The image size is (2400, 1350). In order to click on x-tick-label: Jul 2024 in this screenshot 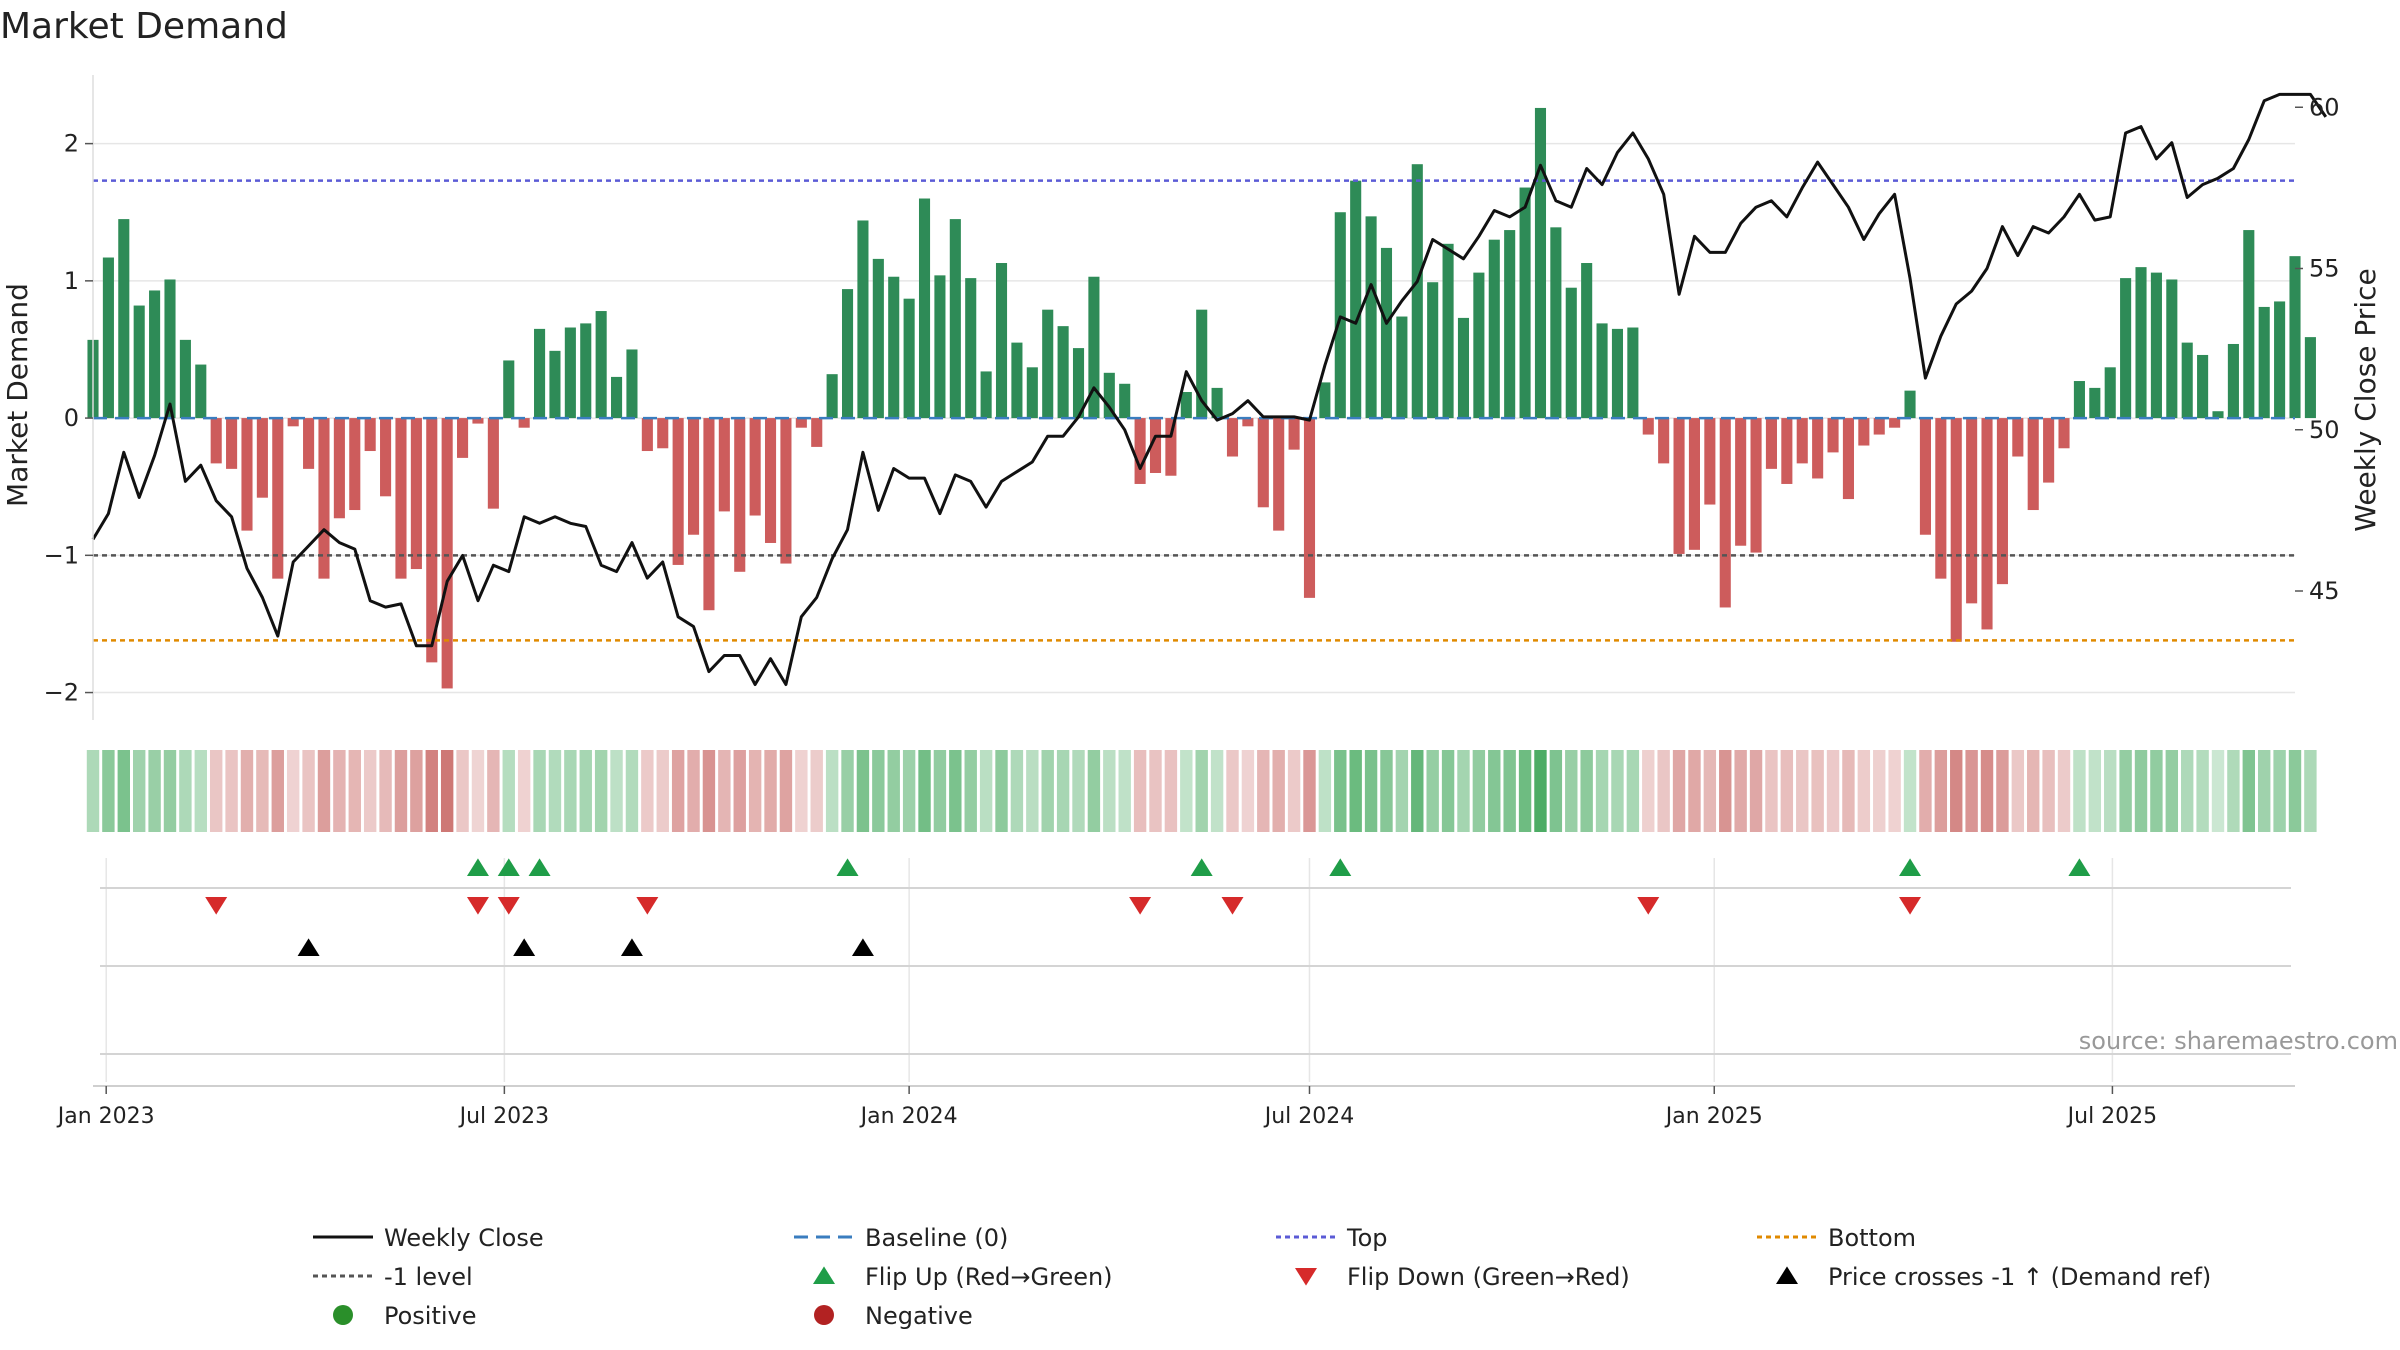, I will do `click(1309, 1116)`.